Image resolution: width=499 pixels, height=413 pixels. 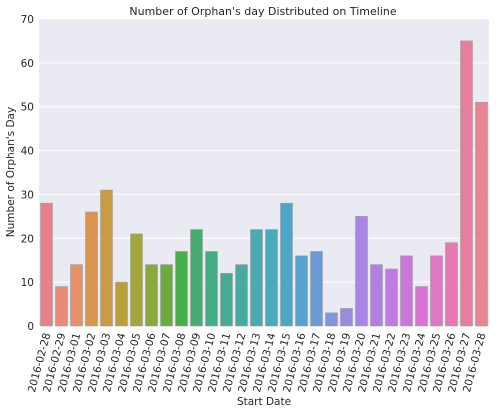 I want to click on y-tick-label: 60, so click(x=27, y=64).